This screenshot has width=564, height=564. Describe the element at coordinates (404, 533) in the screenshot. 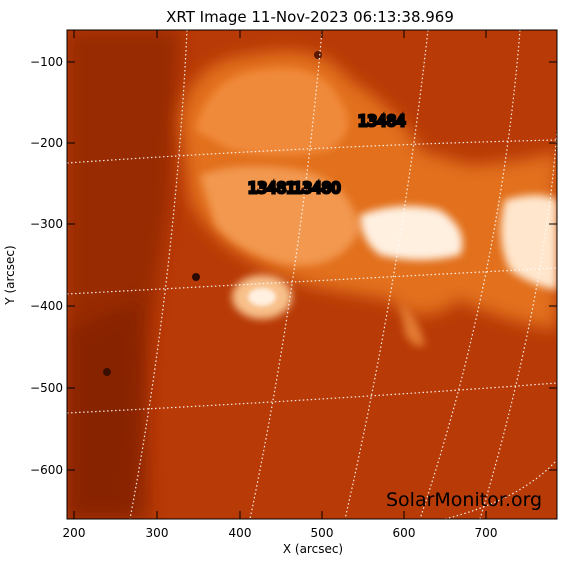

I see `x-tick-label: 600` at that location.